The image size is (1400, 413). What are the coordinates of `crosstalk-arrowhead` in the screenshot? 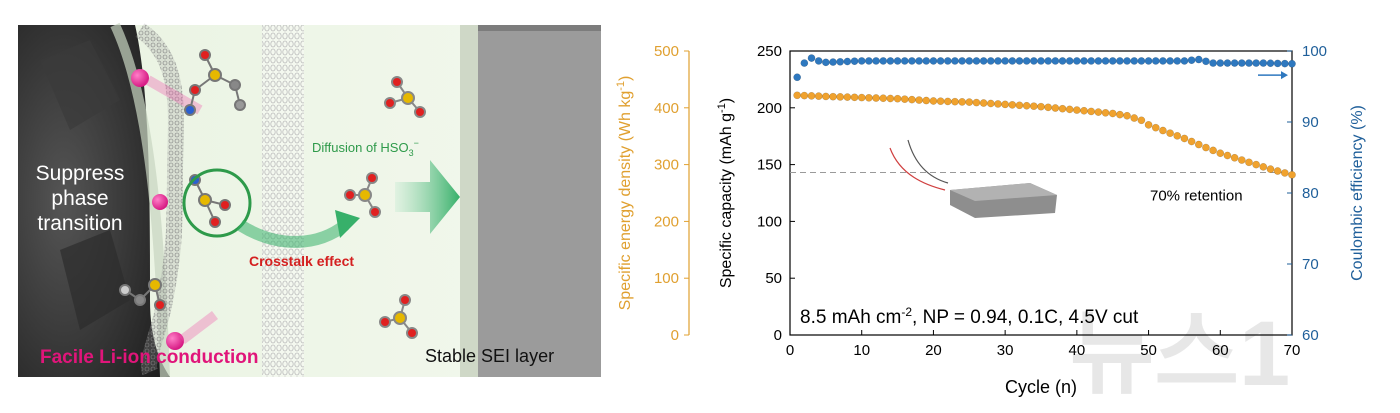 It's located at (347, 224).